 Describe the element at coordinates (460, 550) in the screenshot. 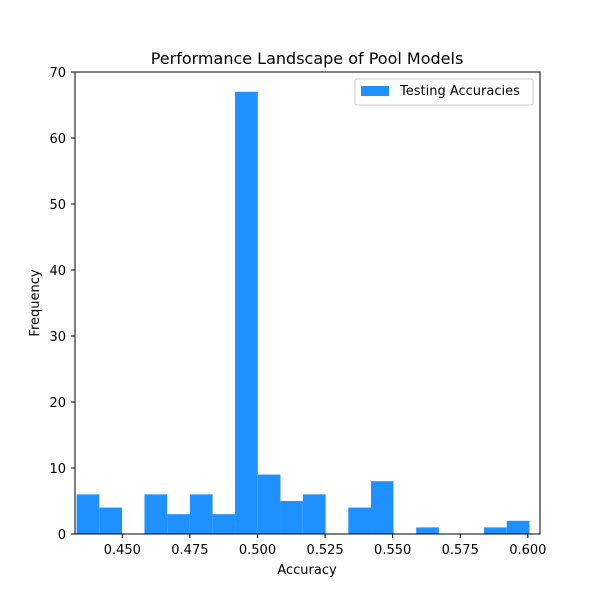

I see `x-tick-label: 0.575` at that location.